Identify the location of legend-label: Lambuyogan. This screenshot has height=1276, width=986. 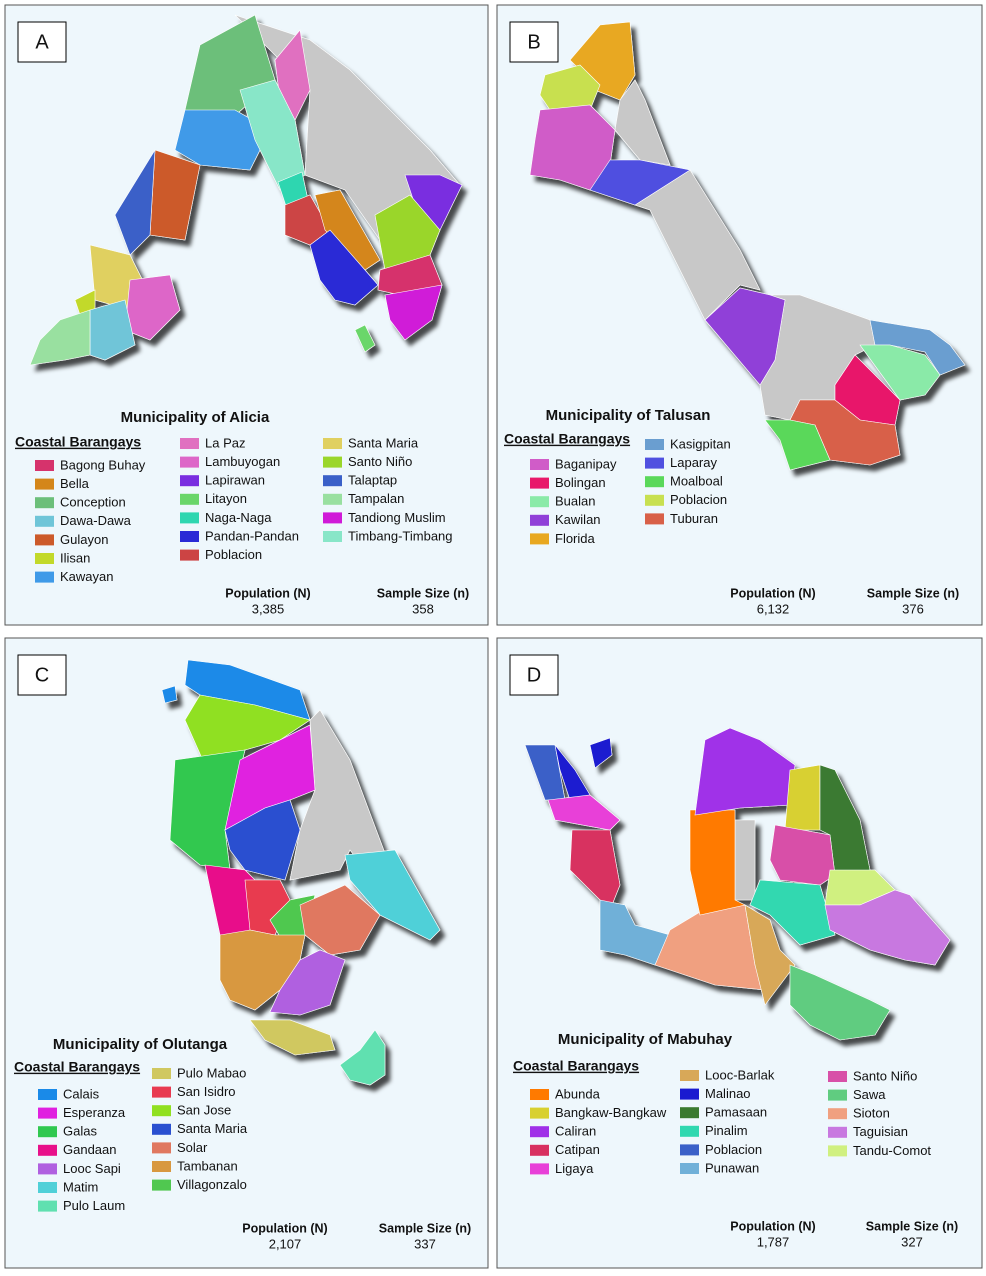
(242, 461).